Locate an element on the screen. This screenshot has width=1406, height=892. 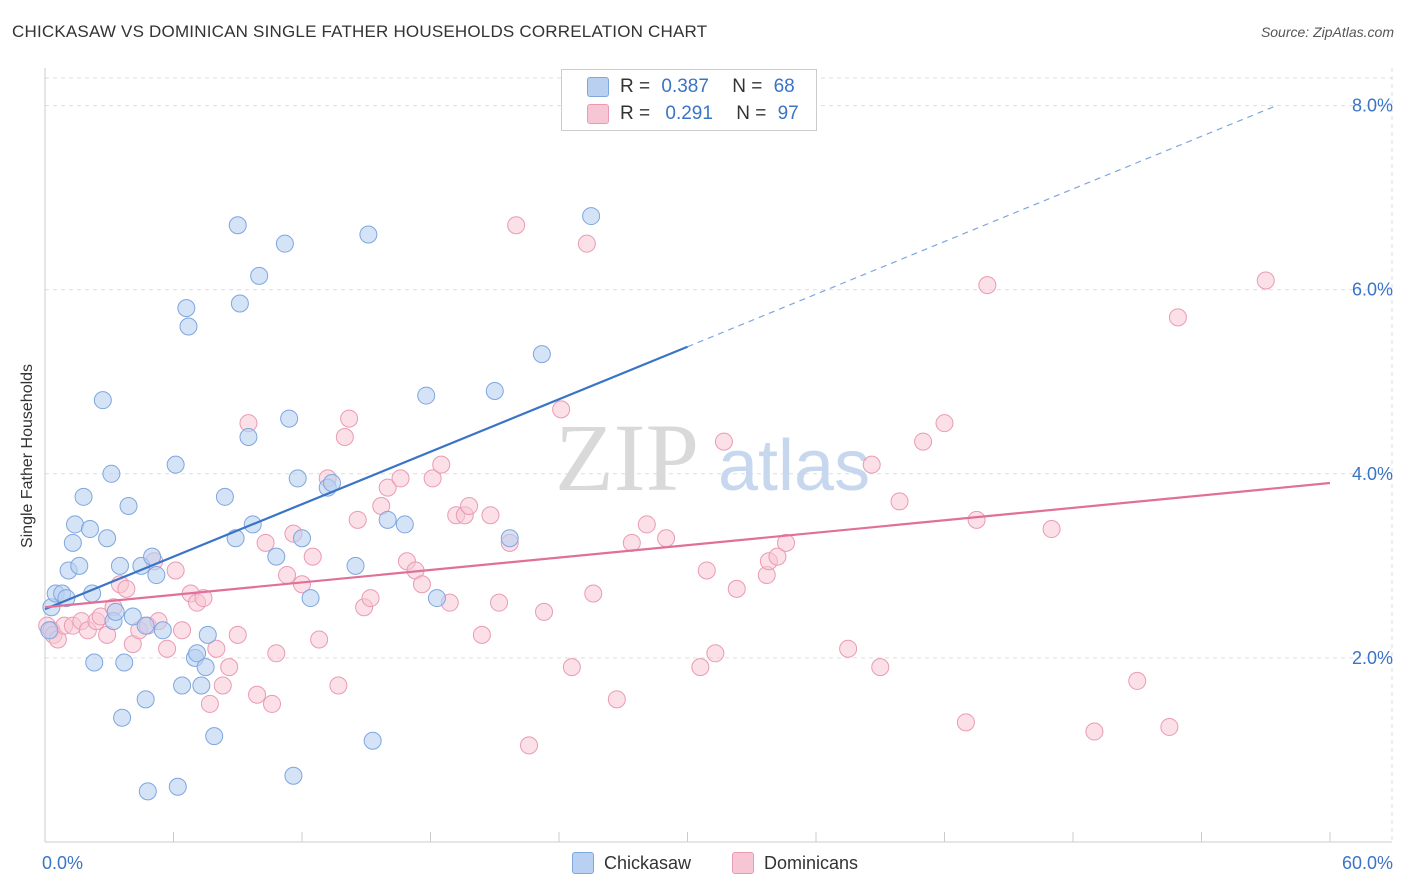
legend-item-chickasaw: Chickasaw is located at coordinates (631, 863).